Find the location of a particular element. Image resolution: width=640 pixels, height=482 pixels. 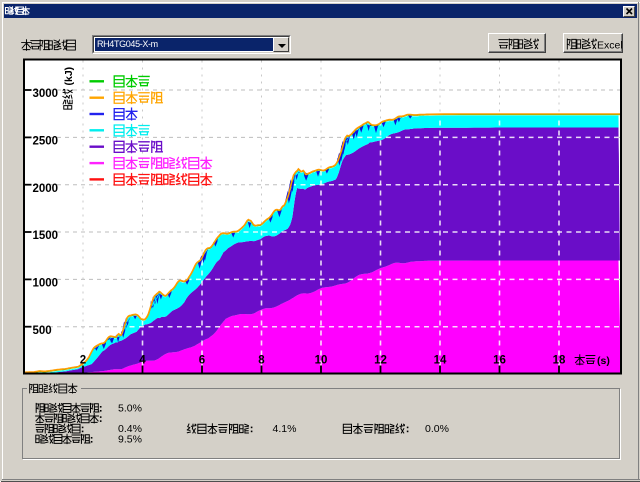

svg-text: 4.1% is located at coordinates (285, 429).